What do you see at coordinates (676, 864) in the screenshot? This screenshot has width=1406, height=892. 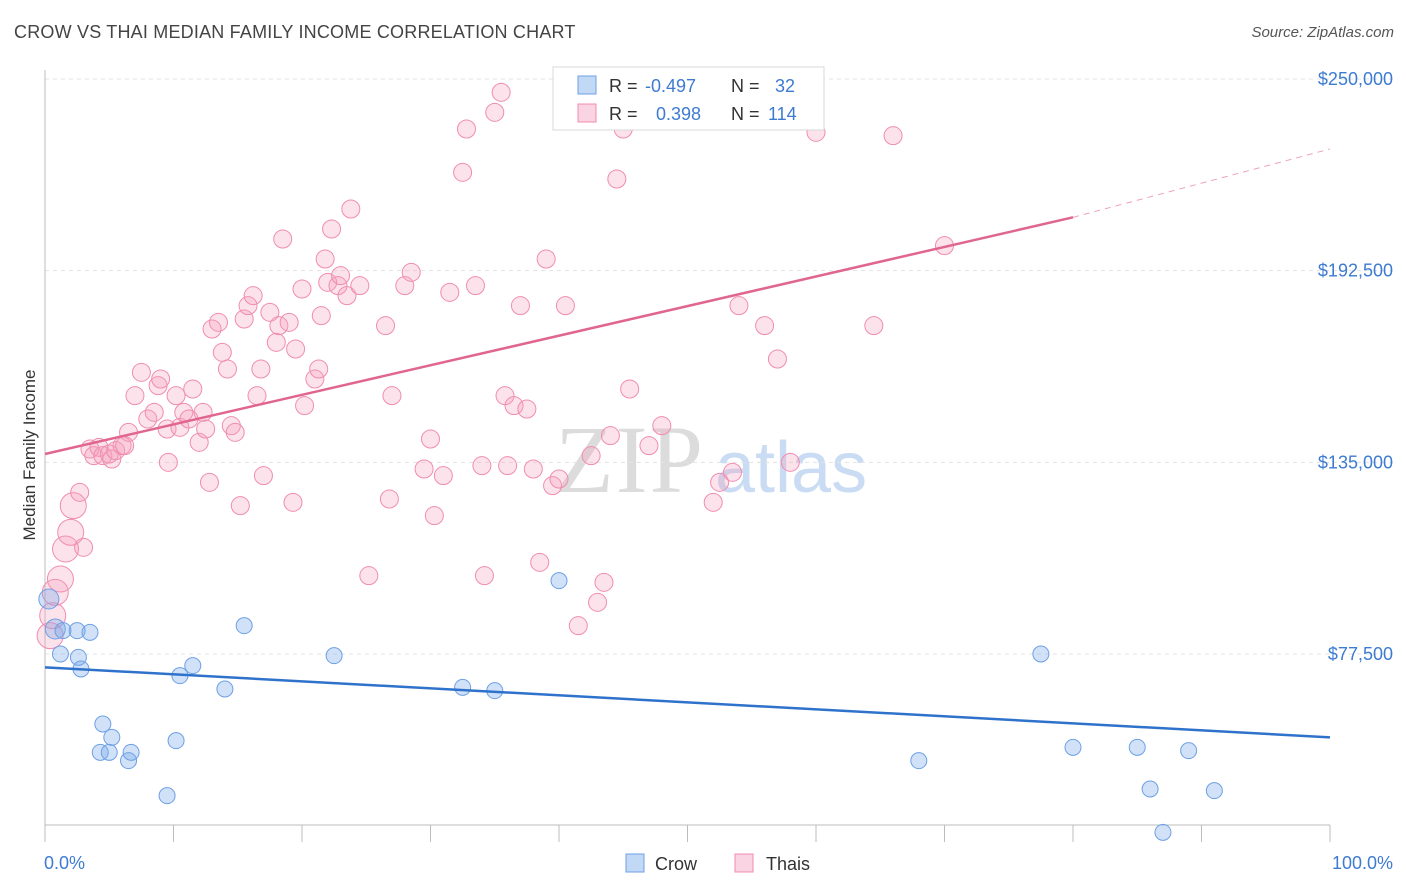 I see `bottom-legend-crow-label: Crow` at bounding box center [676, 864].